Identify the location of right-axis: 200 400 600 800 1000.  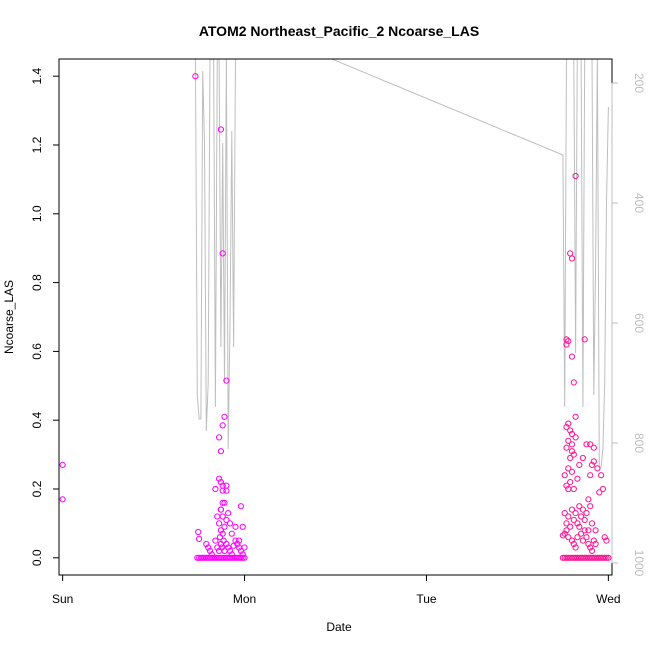
(628, 325).